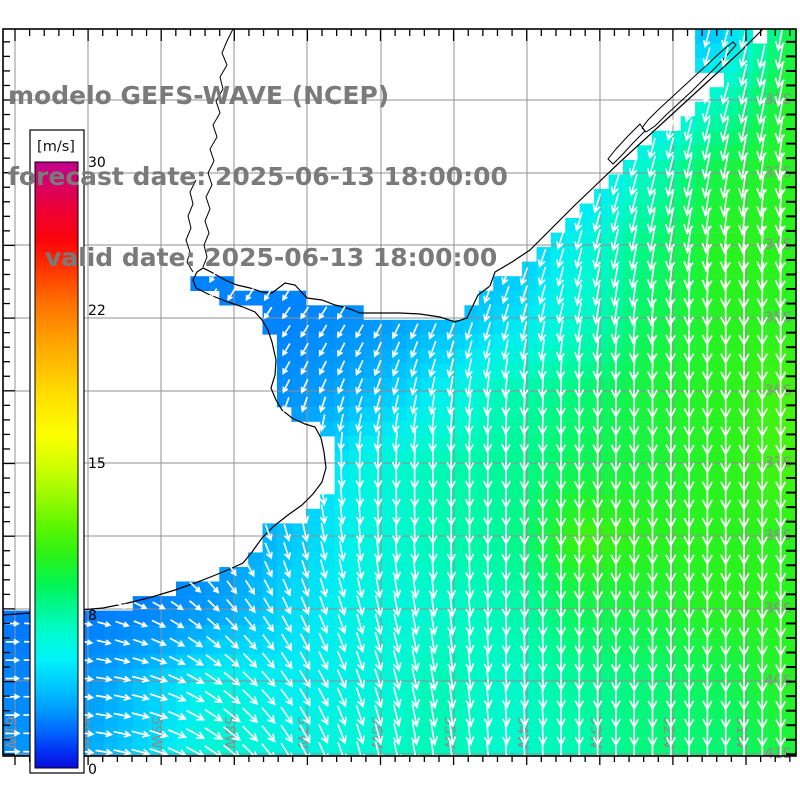 This screenshot has height=800, width=800. What do you see at coordinates (56, 147) in the screenshot?
I see `colorbar-unit-label: [m/s]` at bounding box center [56, 147].